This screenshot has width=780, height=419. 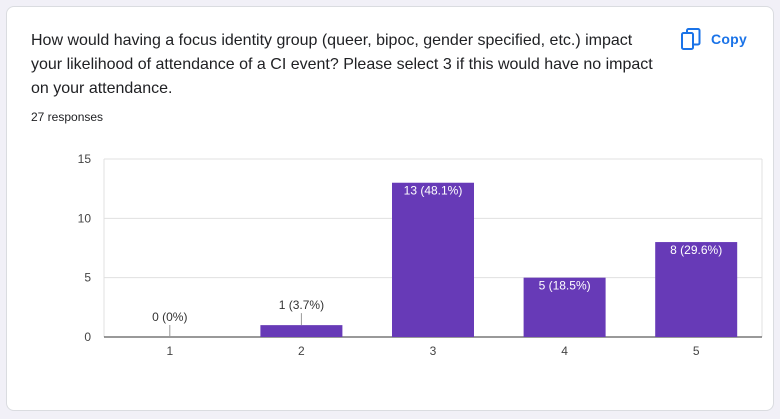 What do you see at coordinates (696, 250) in the screenshot?
I see `data-label: 8 (29.6%)` at bounding box center [696, 250].